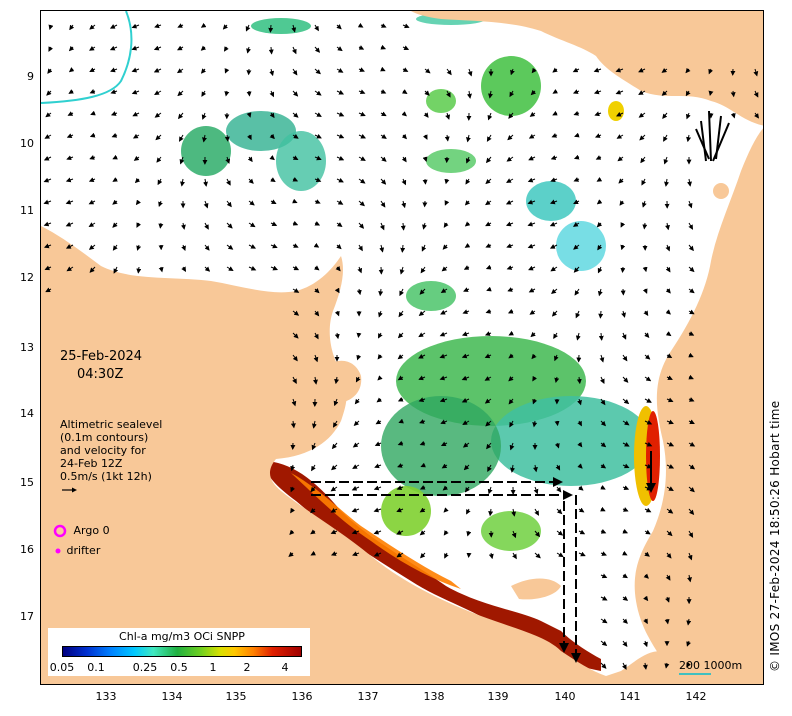  I want to click on lat-tick: 10, so click(27, 143).